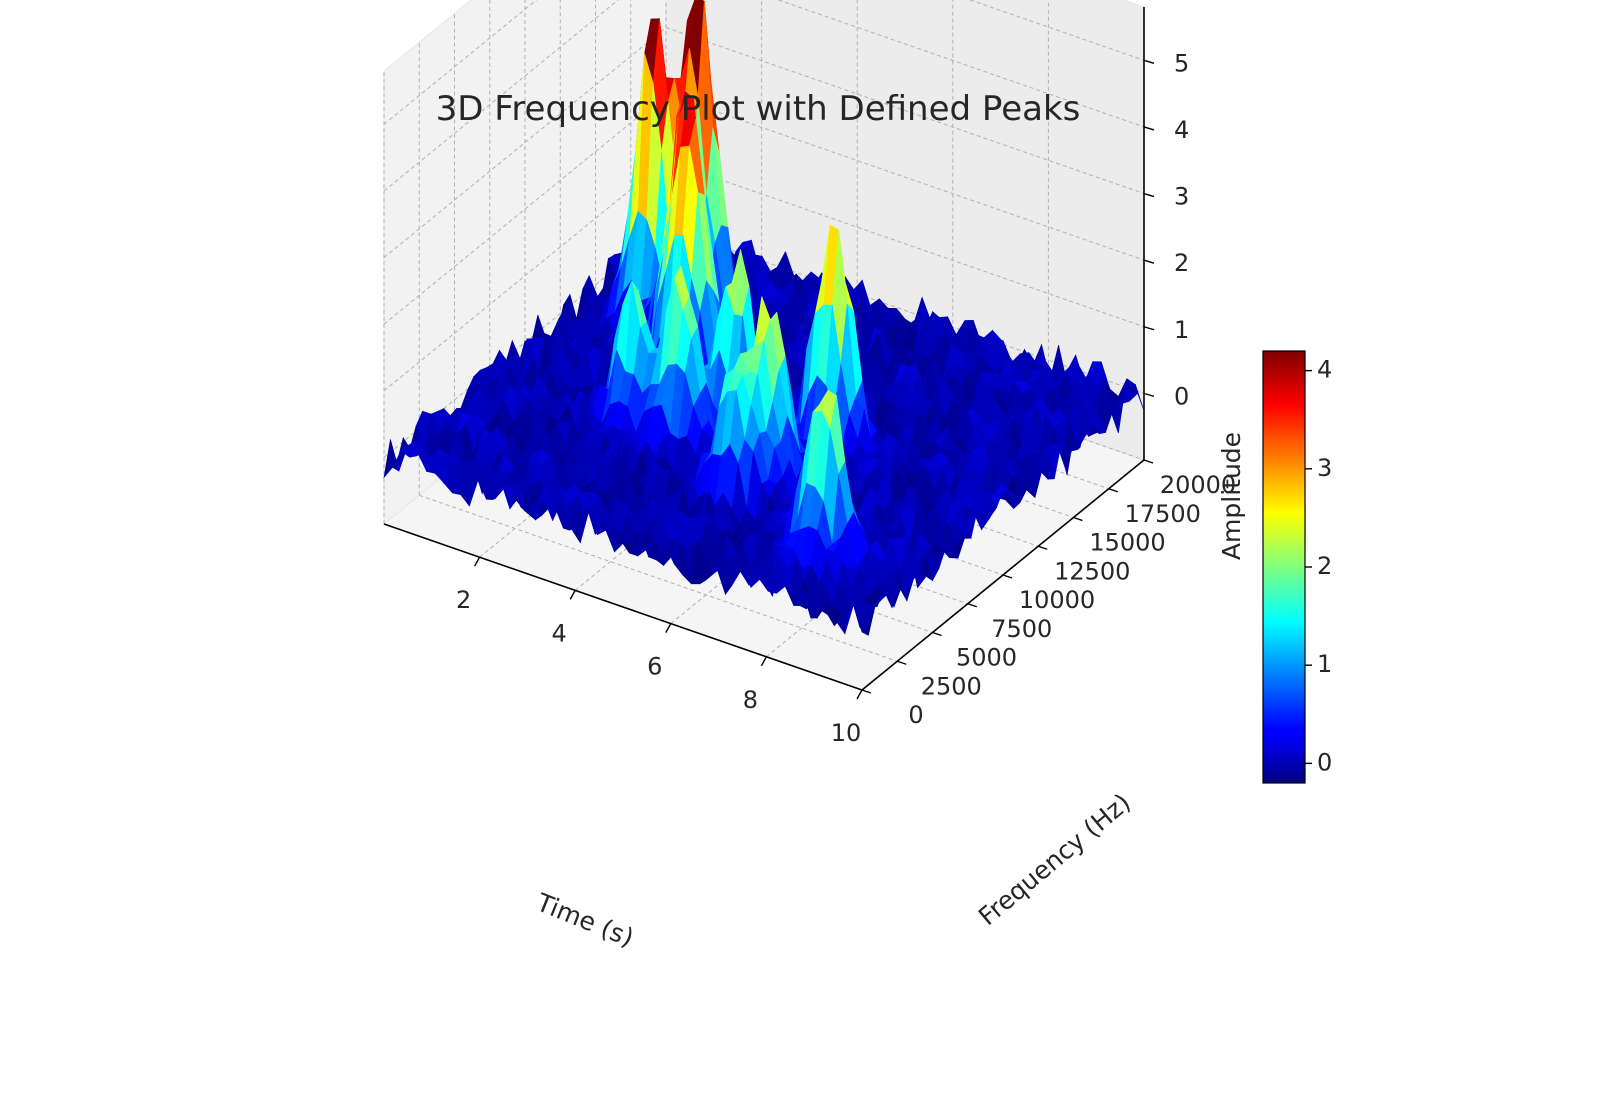 This screenshot has width=1600, height=1120. Describe the element at coordinates (951, 686) in the screenshot. I see `y-tick-label: 2500` at that location.